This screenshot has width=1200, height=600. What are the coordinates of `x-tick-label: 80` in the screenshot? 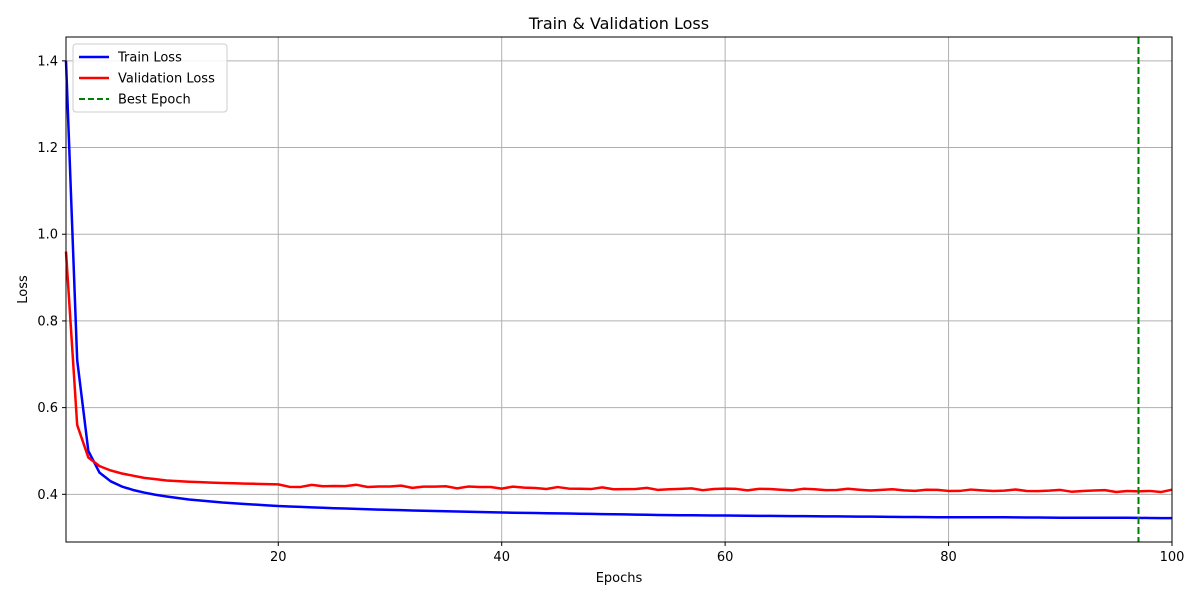 It's located at (948, 557).